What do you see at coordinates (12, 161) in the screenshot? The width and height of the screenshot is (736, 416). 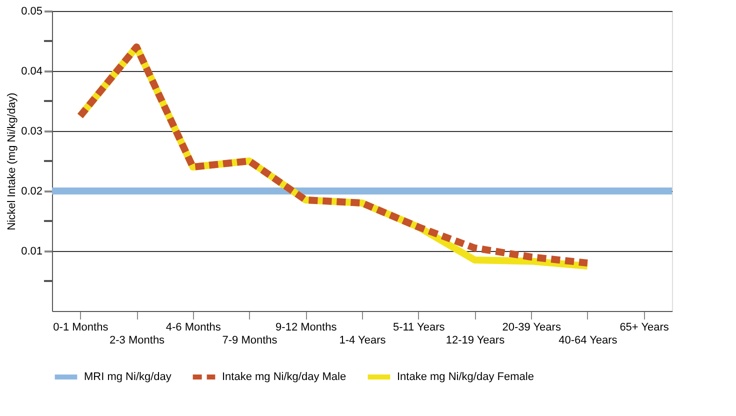 I see `y-axis-title: Nickel Intake (mg Ni/kg/day)` at bounding box center [12, 161].